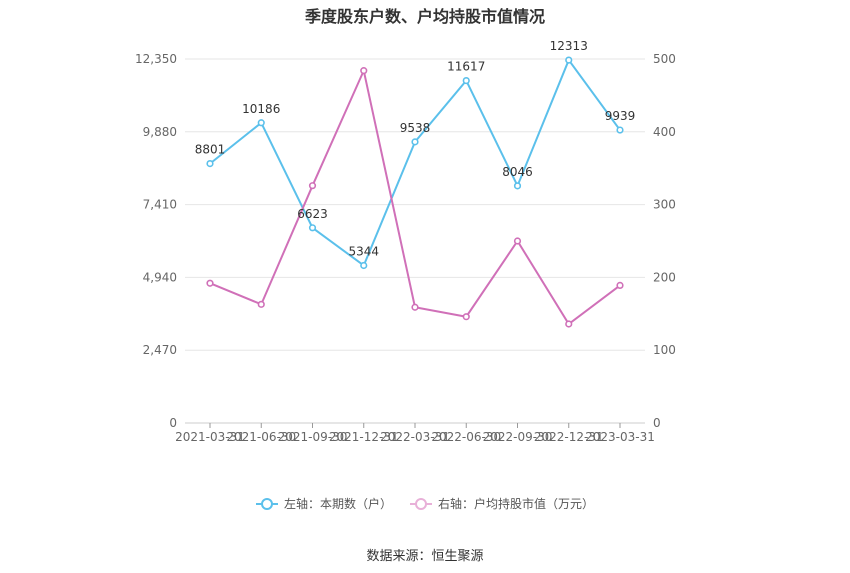 The image size is (850, 573). What do you see at coordinates (210, 437) in the screenshot?
I see `x-axis-tick-label: 2021-03-31` at bounding box center [210, 437].